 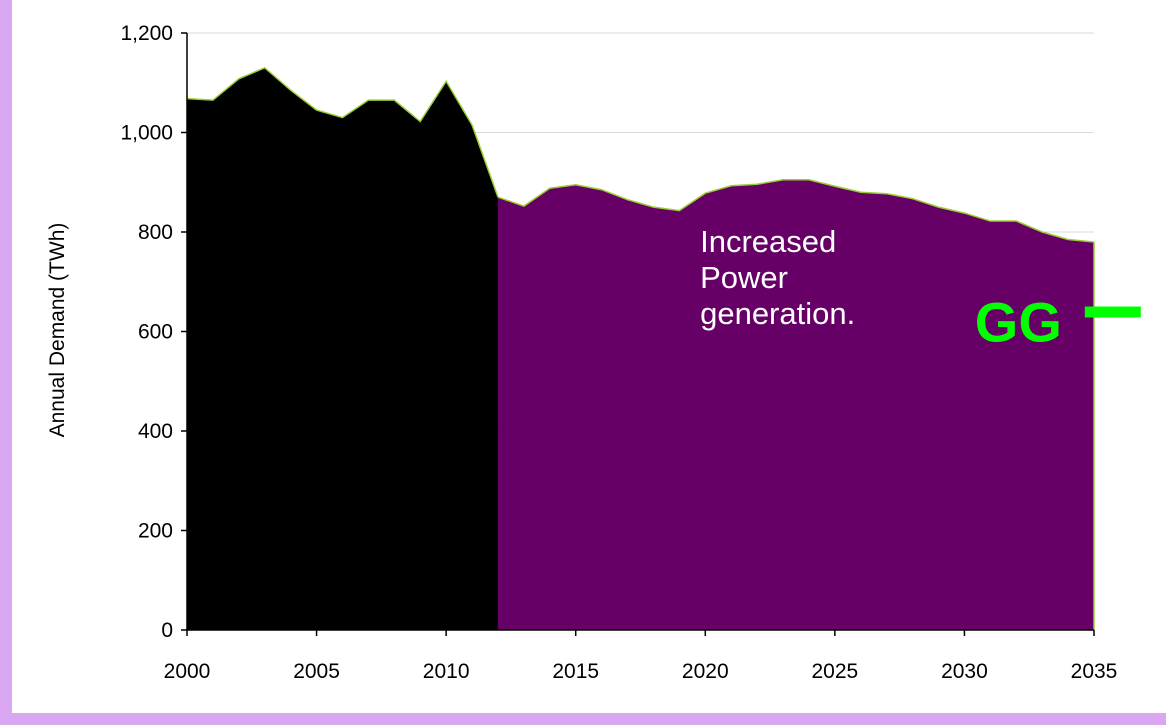 I want to click on y-axis-title: Annual Demand (TWh), so click(x=57, y=330).